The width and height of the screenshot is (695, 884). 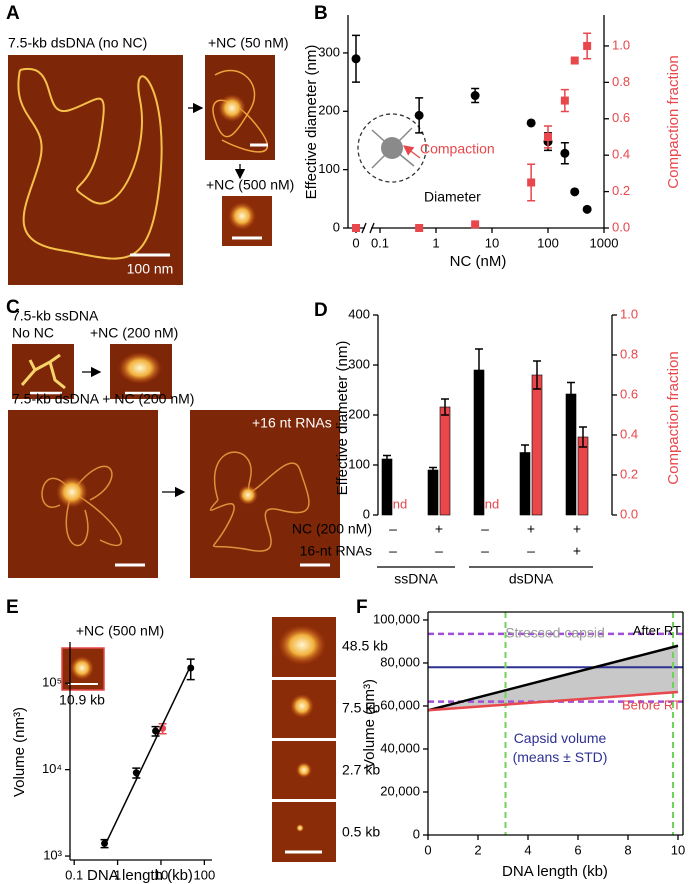 I want to click on image-title: +NC (200 nM), so click(x=134, y=333).